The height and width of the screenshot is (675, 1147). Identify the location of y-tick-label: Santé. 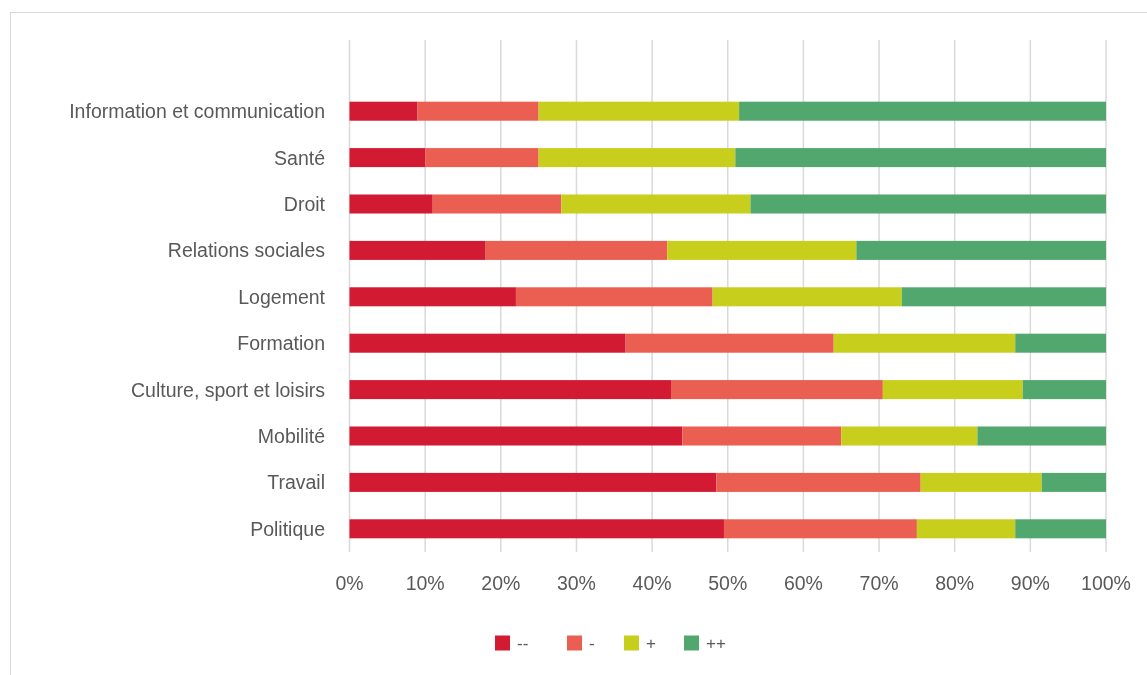
(299, 157).